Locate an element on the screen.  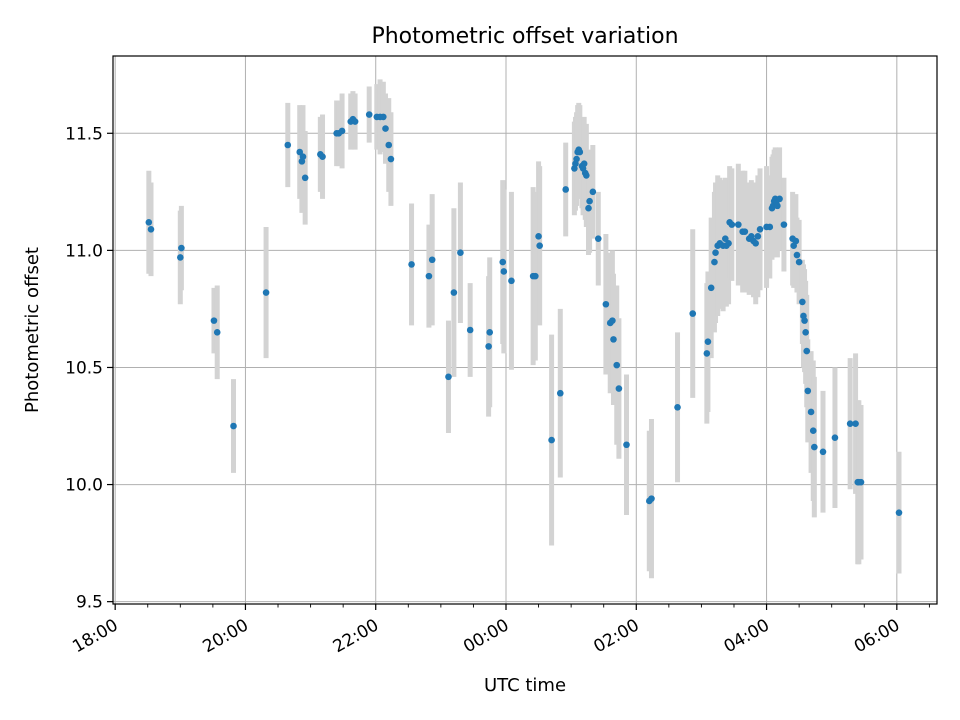
y-tick-label: 10.0 is located at coordinates (84, 486).